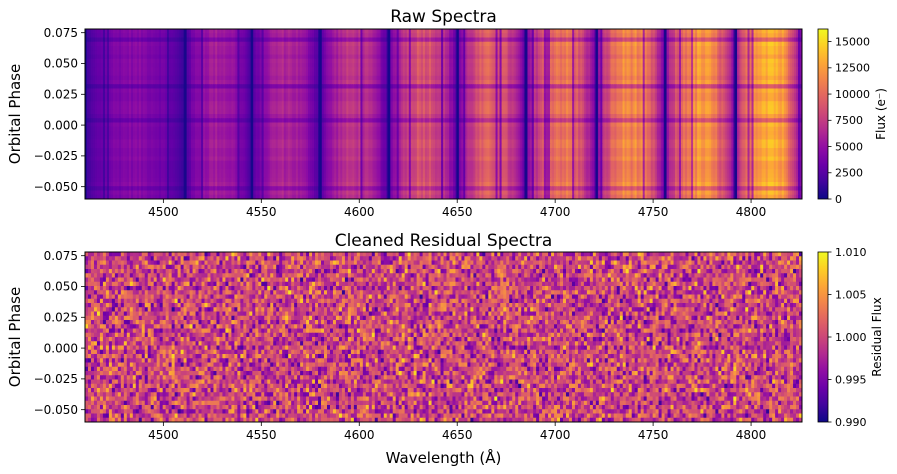  I want to click on residual-spectra-ytick-label: −0.025, so click(56, 379).